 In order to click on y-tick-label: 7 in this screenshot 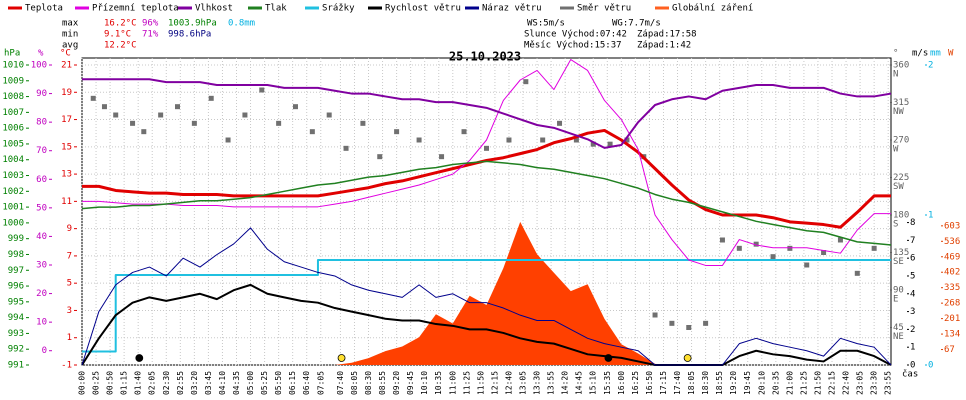, I will do `click(912, 241)`.